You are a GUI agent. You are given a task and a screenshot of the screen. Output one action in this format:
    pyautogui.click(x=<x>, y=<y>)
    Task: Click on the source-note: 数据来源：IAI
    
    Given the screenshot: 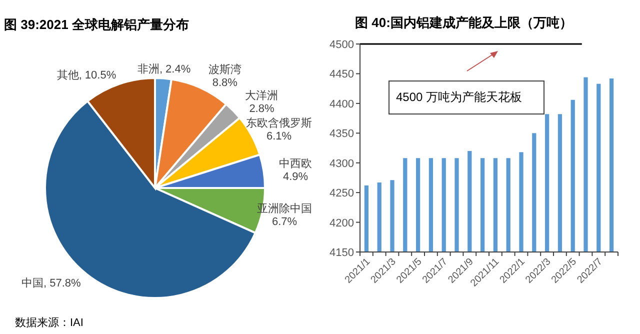 What is the action you would take?
    pyautogui.click(x=49, y=322)
    